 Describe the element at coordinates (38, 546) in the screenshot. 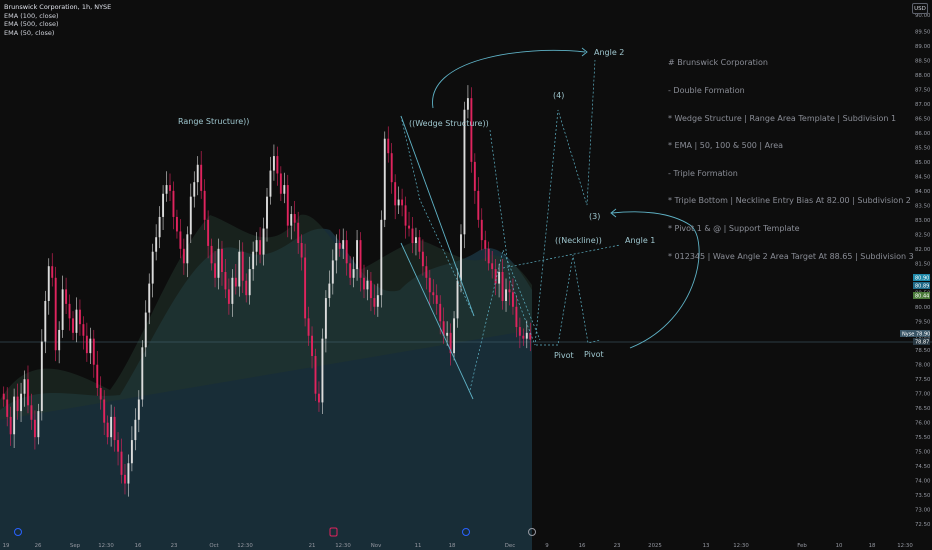

I see `time-tick-label: 26` at that location.